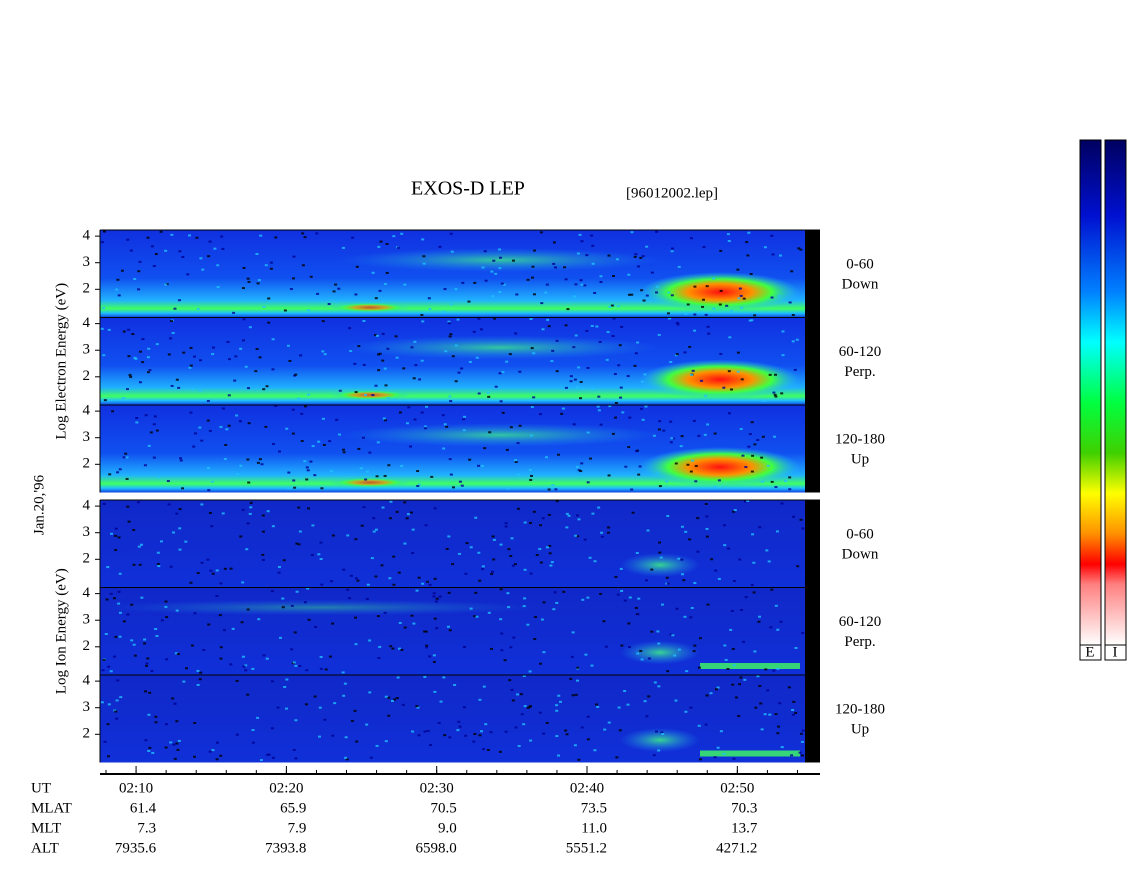 The image size is (1130, 880). Describe the element at coordinates (46, 828) in the screenshot. I see `ephemeris-label: MLT` at that location.